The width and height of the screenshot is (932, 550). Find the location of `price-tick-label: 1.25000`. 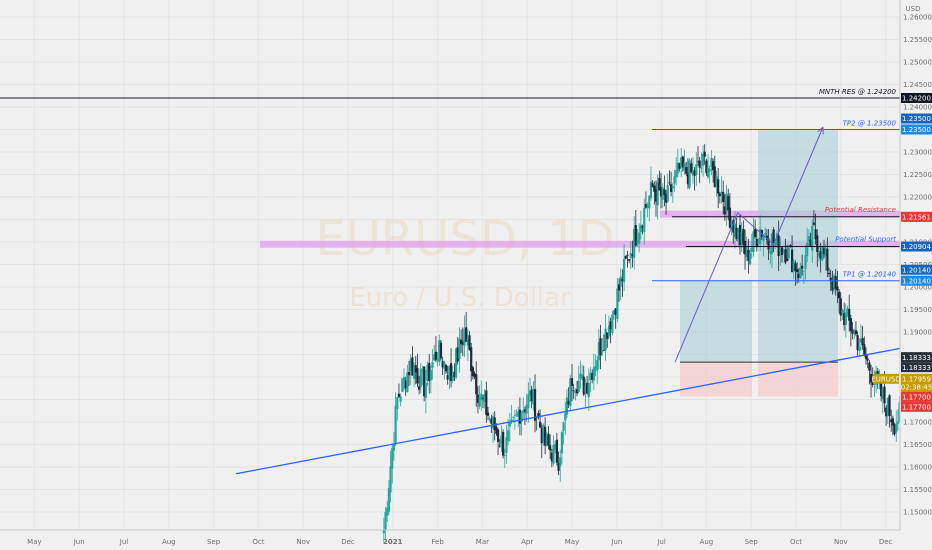

price-tick-label: 1.25000 is located at coordinates (917, 63).